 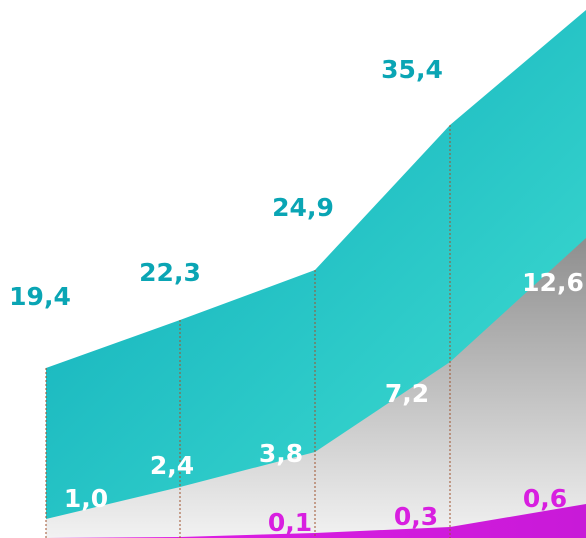 I want to click on teal-data-label: 24,9, so click(x=303, y=207).